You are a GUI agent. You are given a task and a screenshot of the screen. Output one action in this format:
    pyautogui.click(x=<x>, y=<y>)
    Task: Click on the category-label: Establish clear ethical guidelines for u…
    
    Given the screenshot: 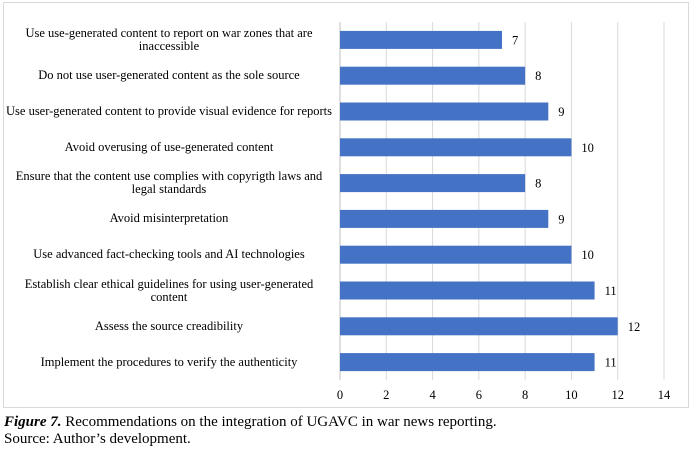 What is the action you would take?
    pyautogui.click(x=169, y=290)
    